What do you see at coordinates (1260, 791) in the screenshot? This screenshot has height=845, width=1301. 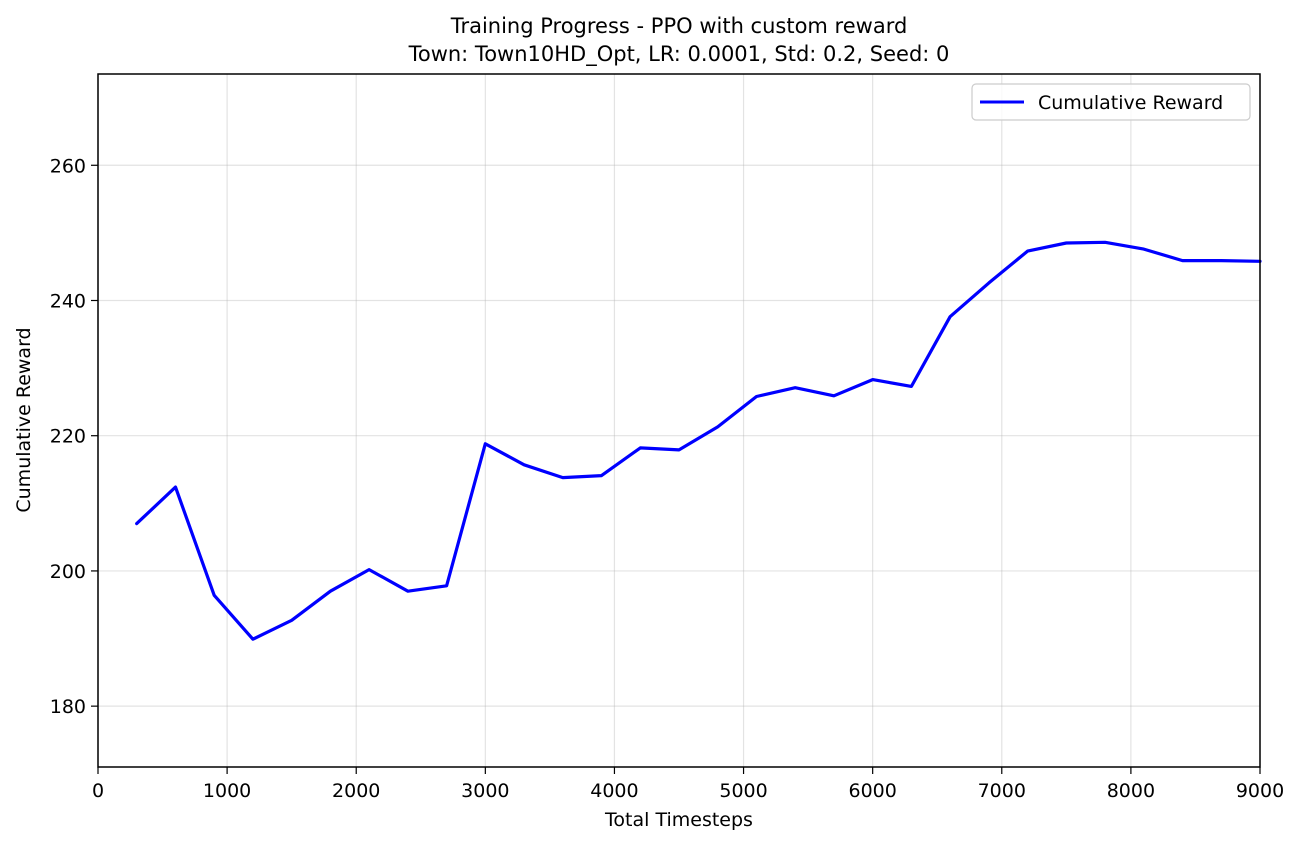 I see `x-tick-label: 9000` at bounding box center [1260, 791].